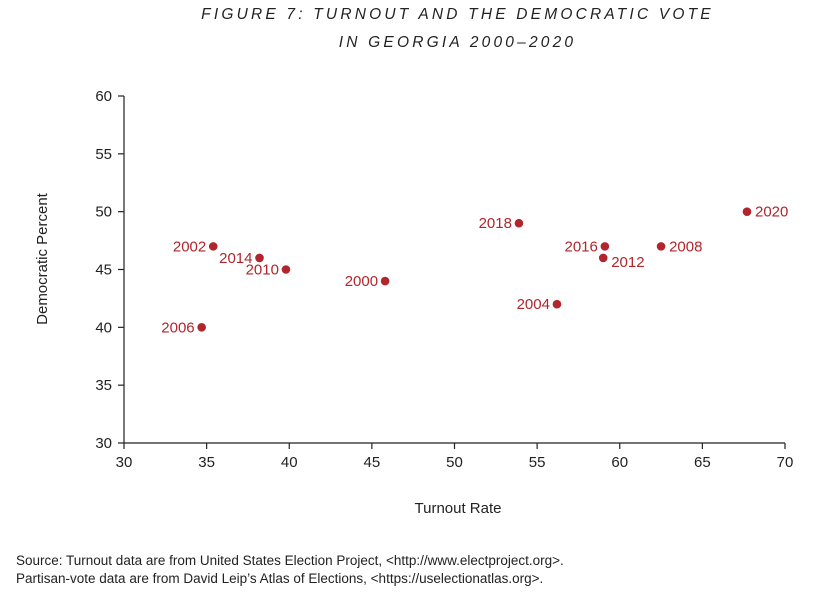 This screenshot has height=592, width=825. What do you see at coordinates (661, 246) in the screenshot?
I see `data-point-2008` at bounding box center [661, 246].